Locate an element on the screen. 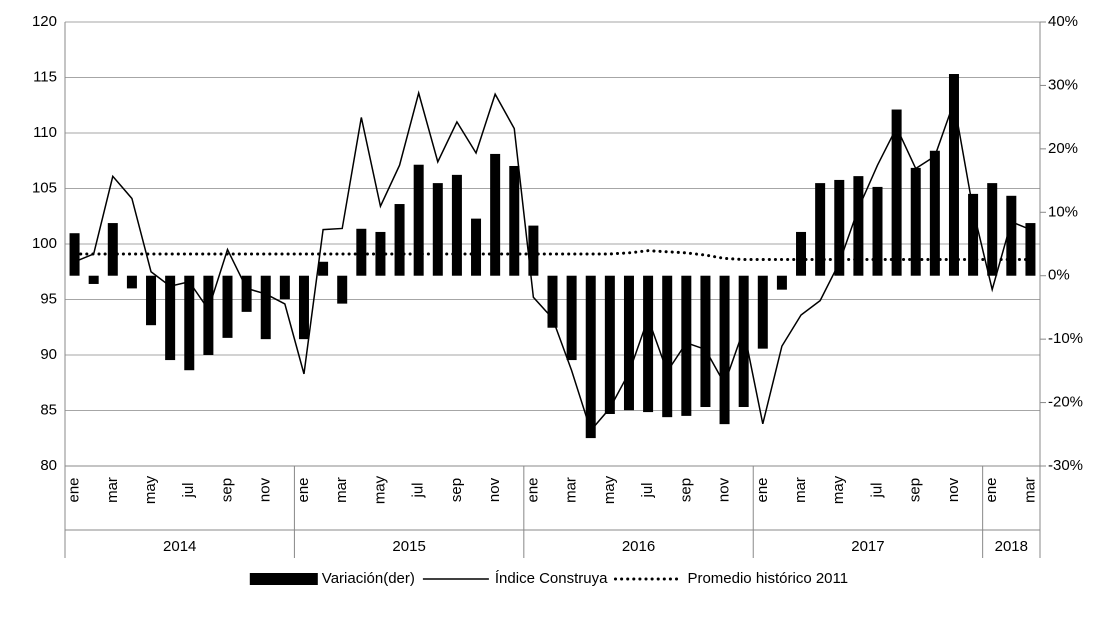 This screenshot has width=1106, height=619. y-tick-label: 85 is located at coordinates (48, 409).